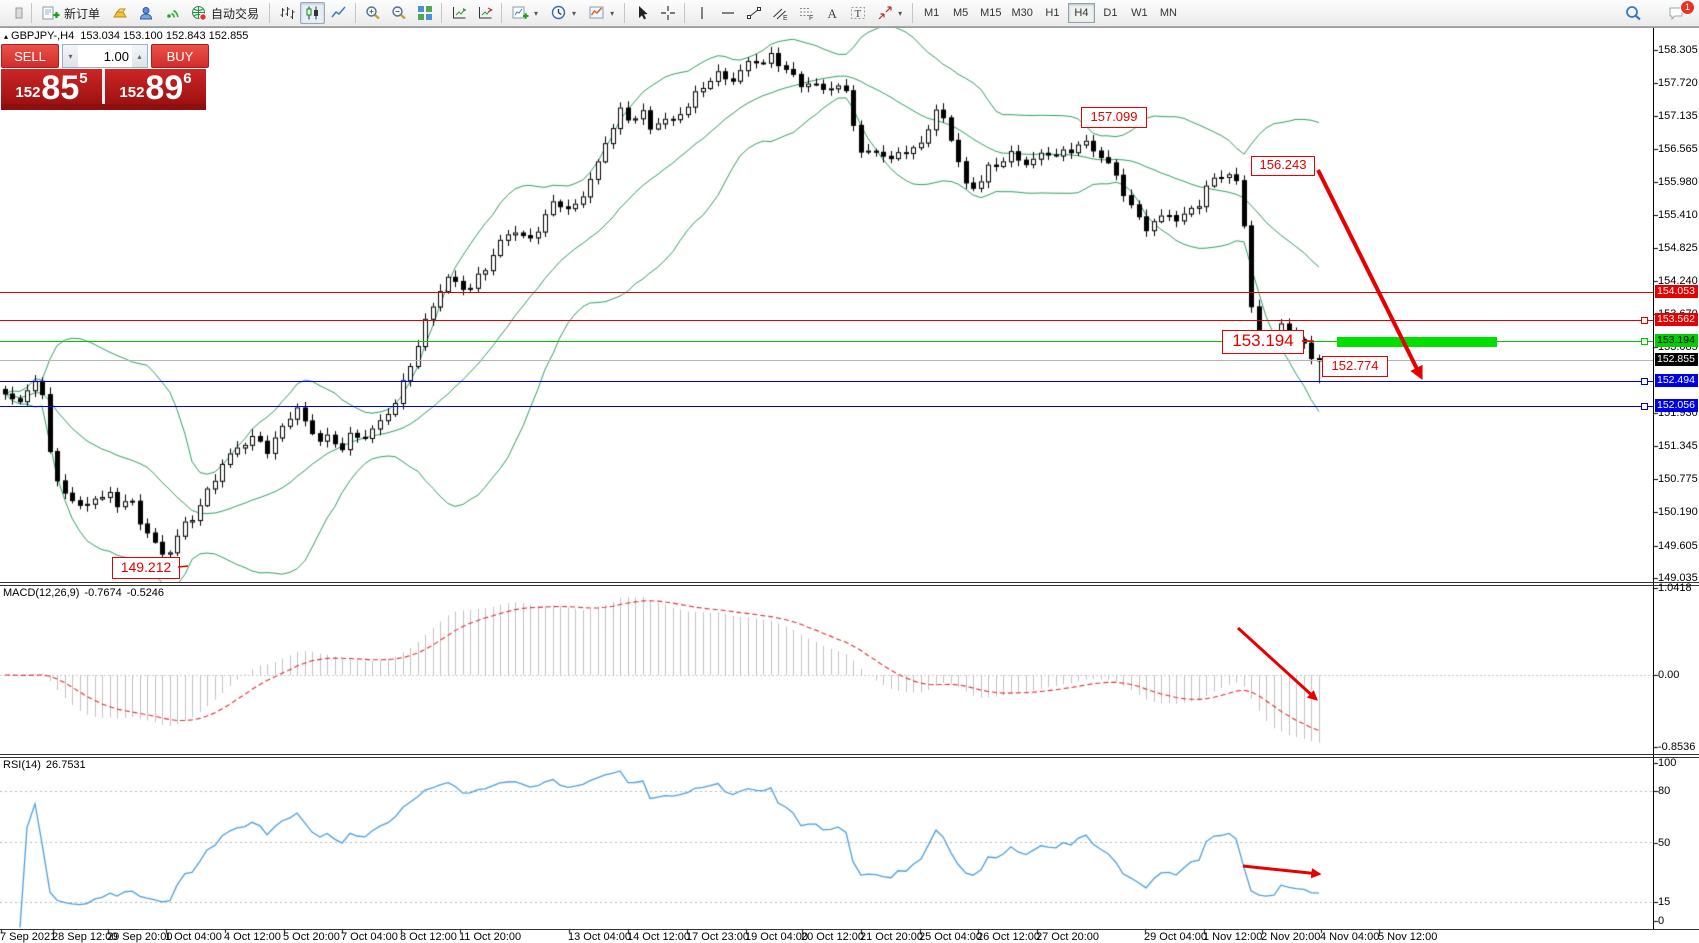 Image resolution: width=1699 pixels, height=943 pixels. Describe the element at coordinates (145, 593) in the screenshot. I see `macd-signal-value: -0.5246` at that location.